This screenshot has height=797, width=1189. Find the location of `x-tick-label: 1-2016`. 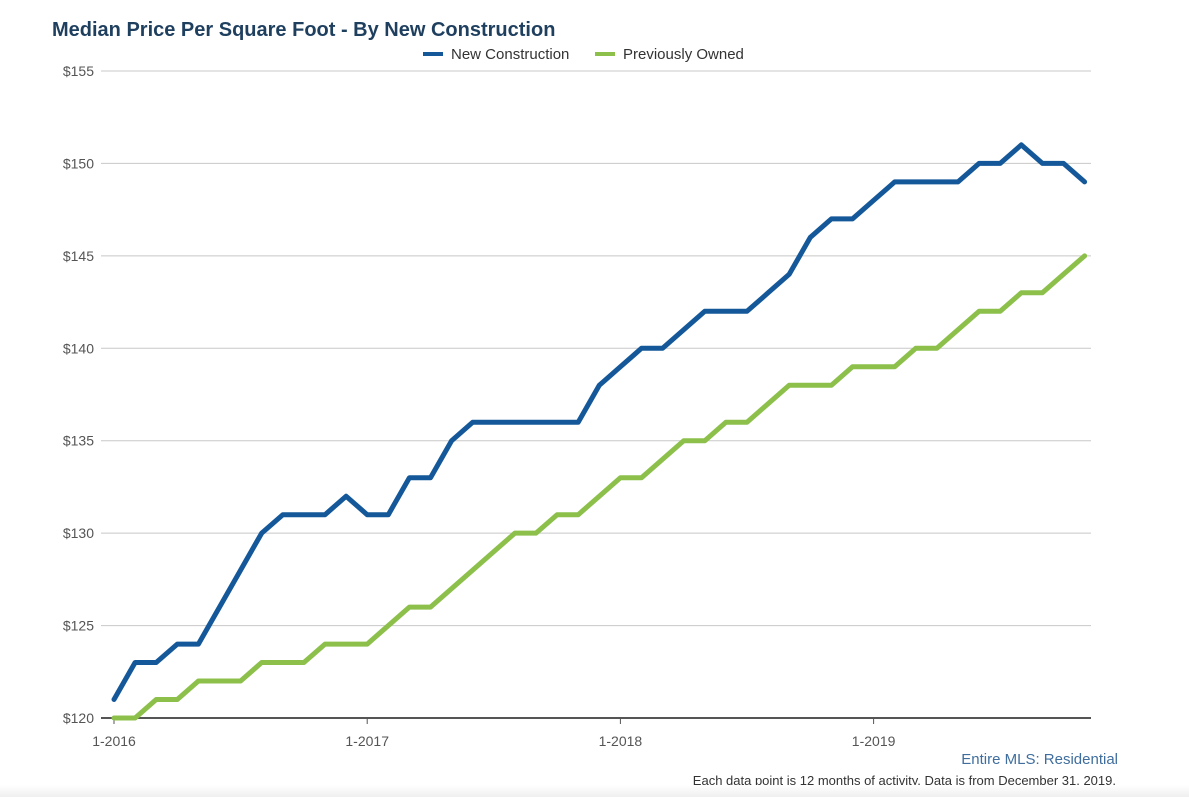

x-tick-label: 1-2016 is located at coordinates (114, 741).